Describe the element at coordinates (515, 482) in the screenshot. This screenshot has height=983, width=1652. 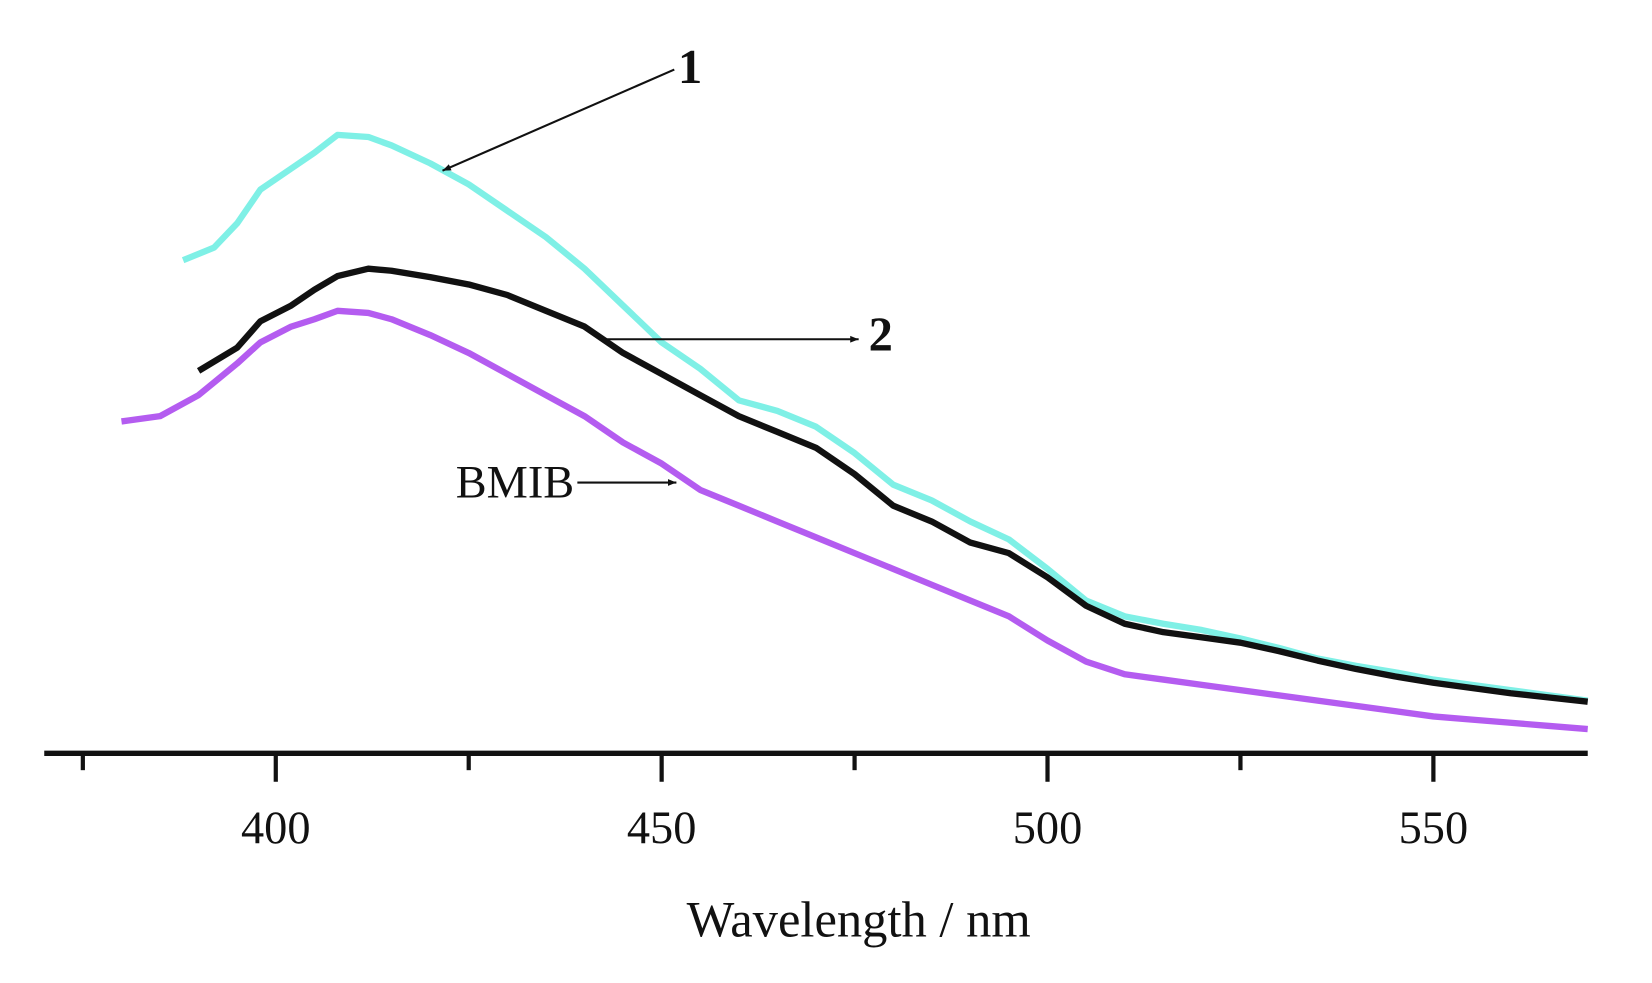
I see `series-label: BMIB` at that location.